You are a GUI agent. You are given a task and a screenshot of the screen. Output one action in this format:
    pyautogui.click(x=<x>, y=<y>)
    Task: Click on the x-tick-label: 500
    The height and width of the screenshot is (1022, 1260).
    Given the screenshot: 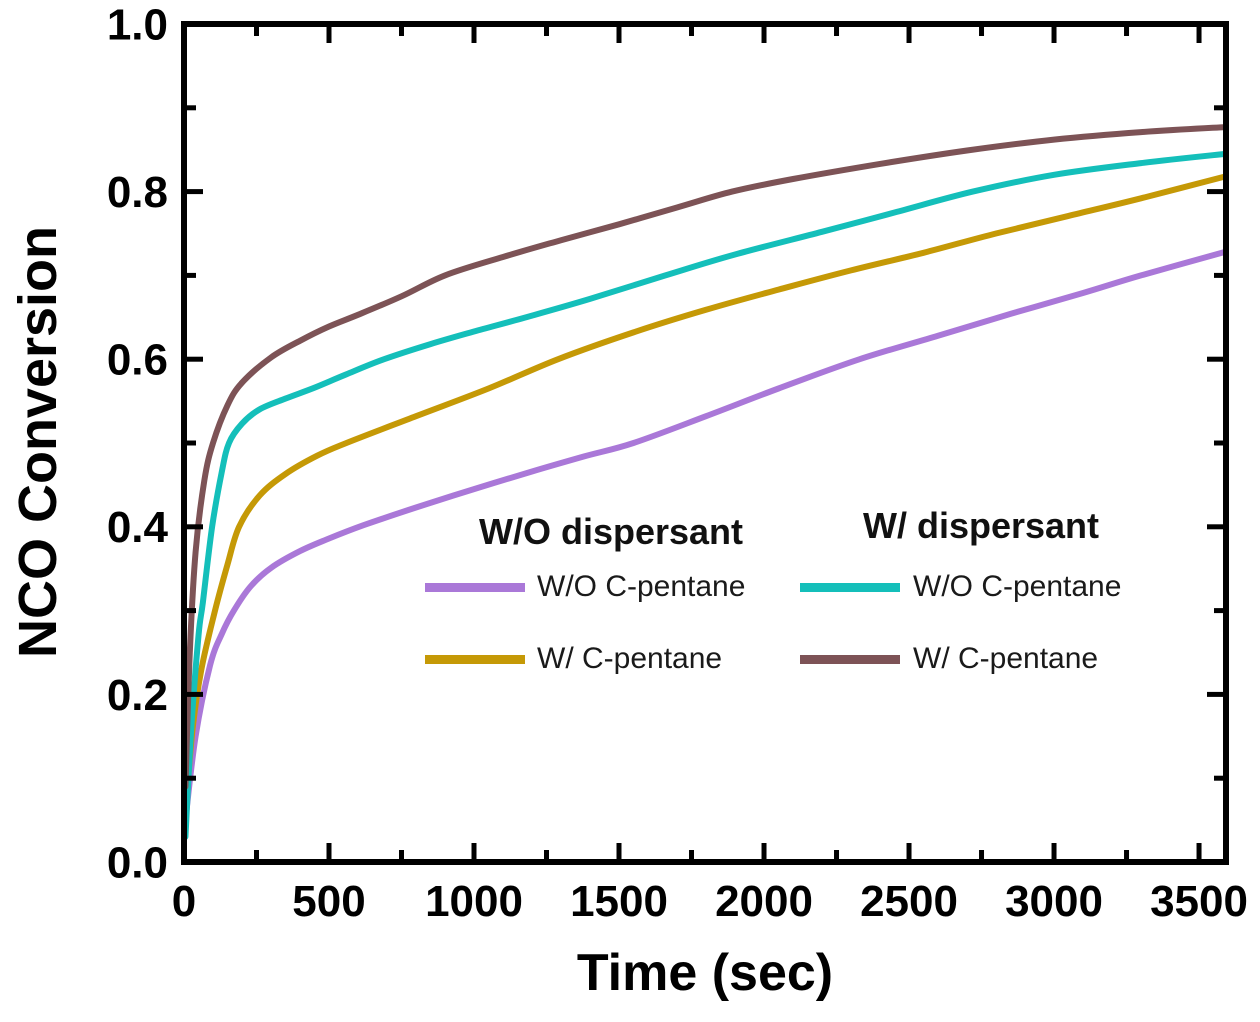 What is the action you would take?
    pyautogui.click(x=328, y=901)
    